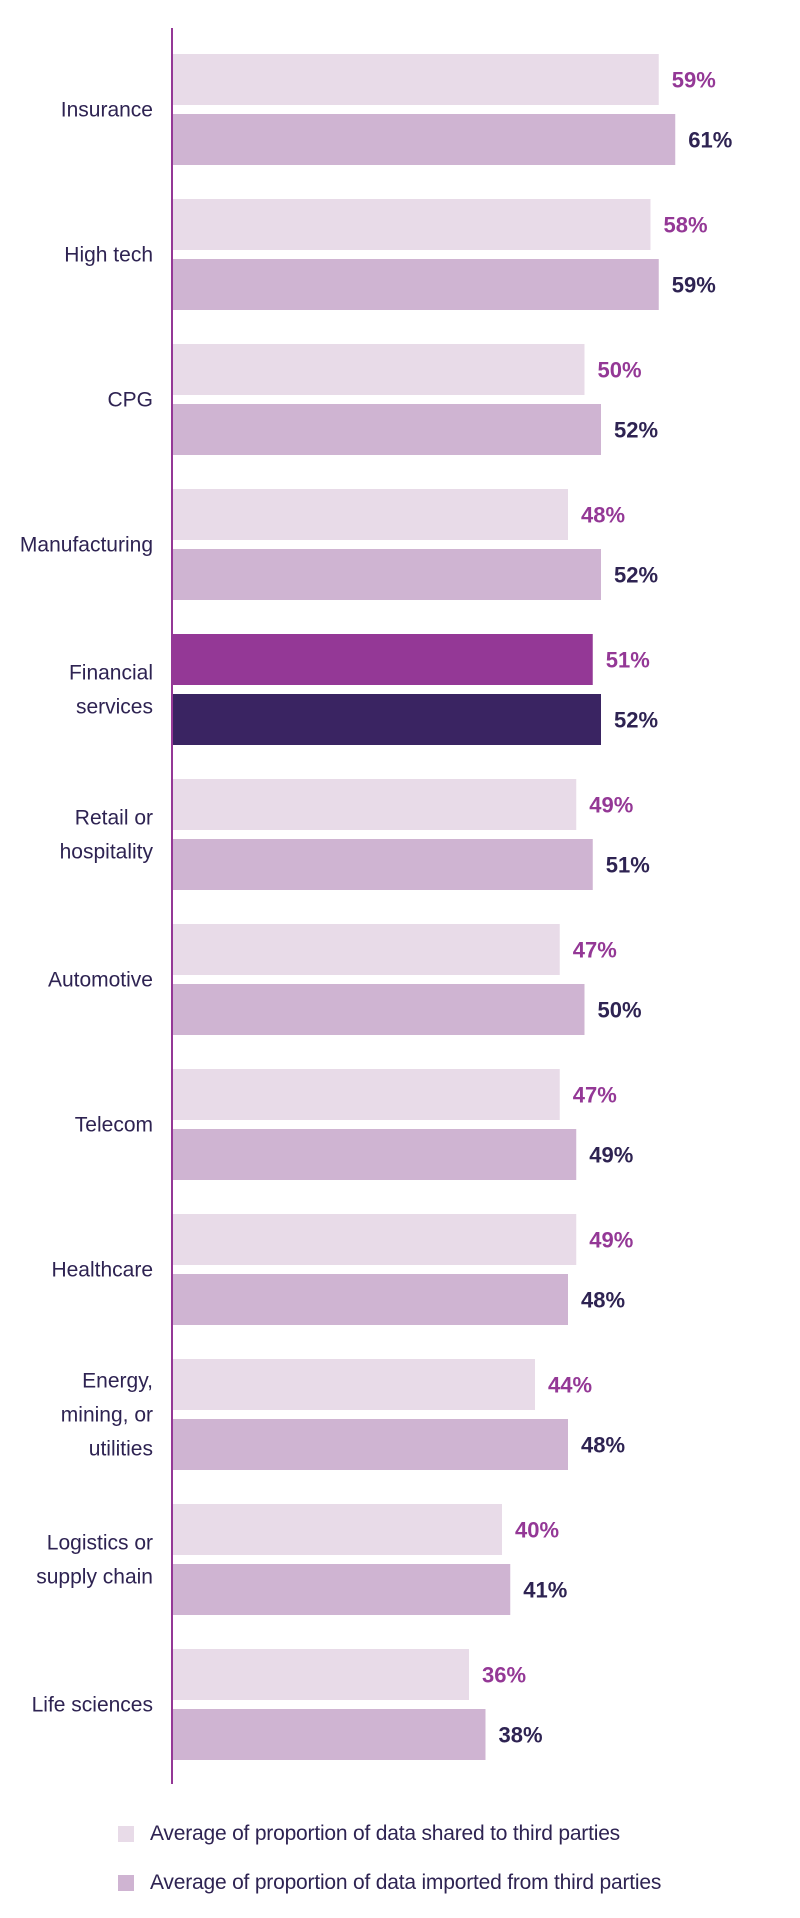  What do you see at coordinates (694, 285) in the screenshot?
I see `data-label-imported-1: 59%` at bounding box center [694, 285].